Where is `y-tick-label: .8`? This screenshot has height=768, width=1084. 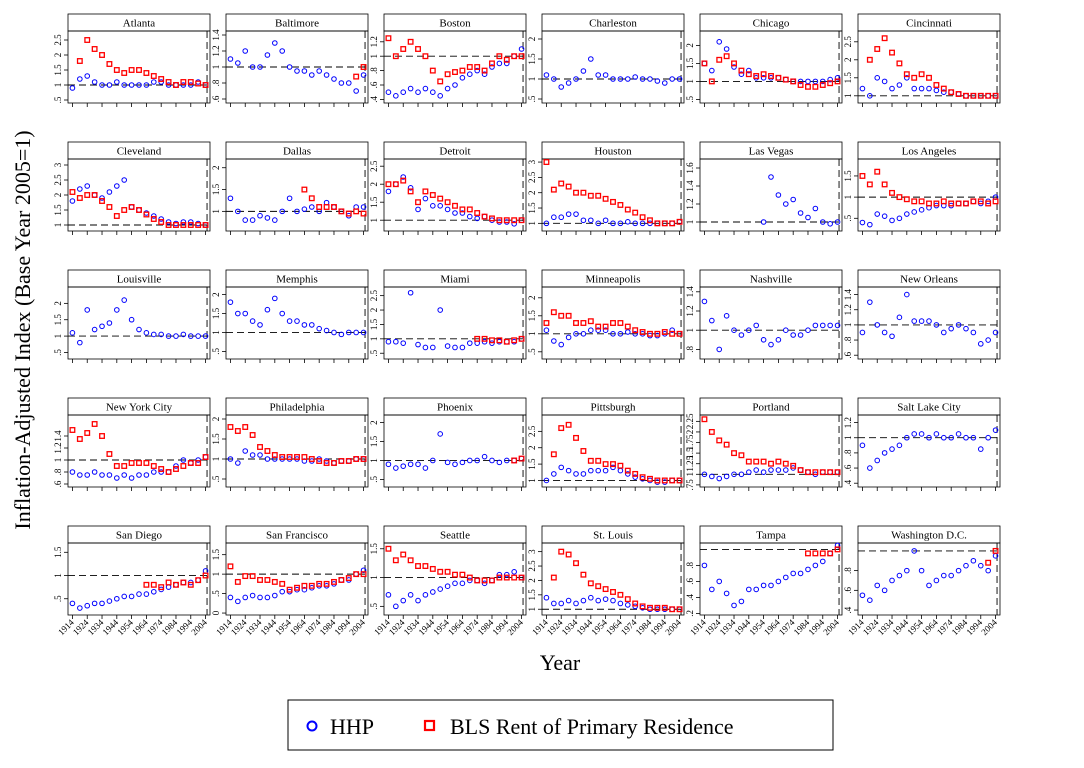
y-tick-label: .8 is located at coordinates (690, 349).